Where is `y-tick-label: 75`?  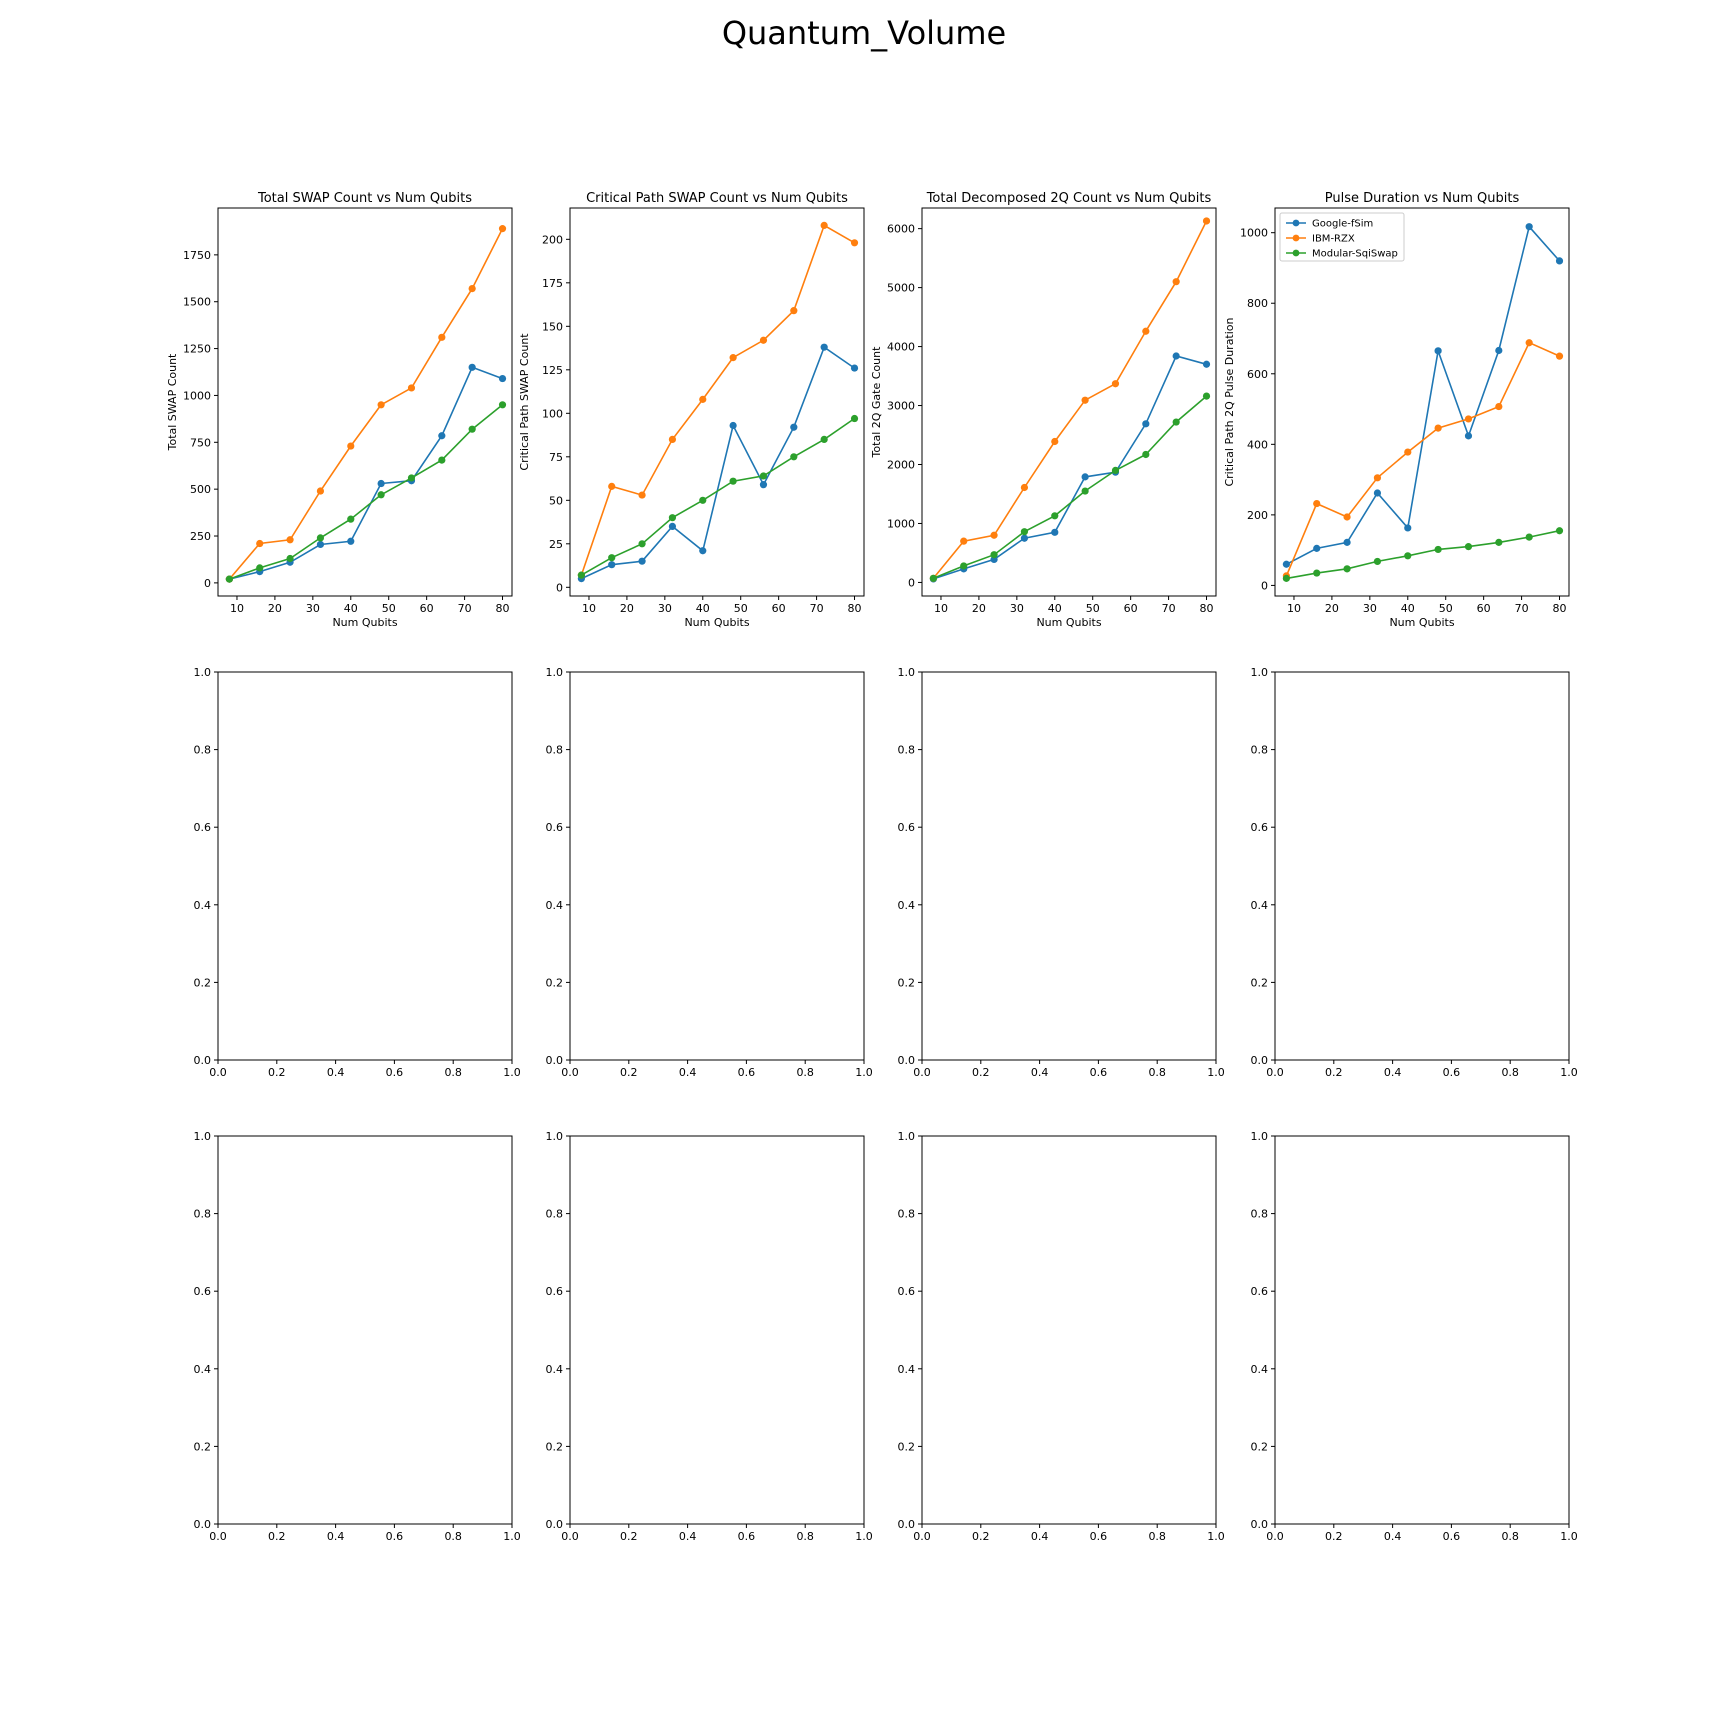 y-tick-label: 75 is located at coordinates (556, 457).